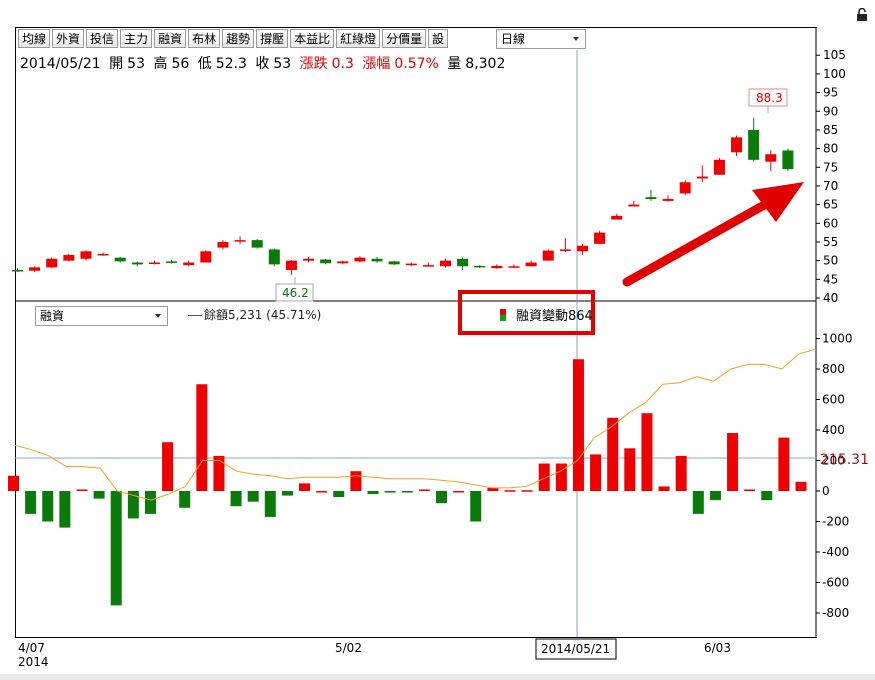 The width and height of the screenshot is (875, 680). What do you see at coordinates (503, 315) in the screenshot?
I see `red-green-icon` at bounding box center [503, 315].